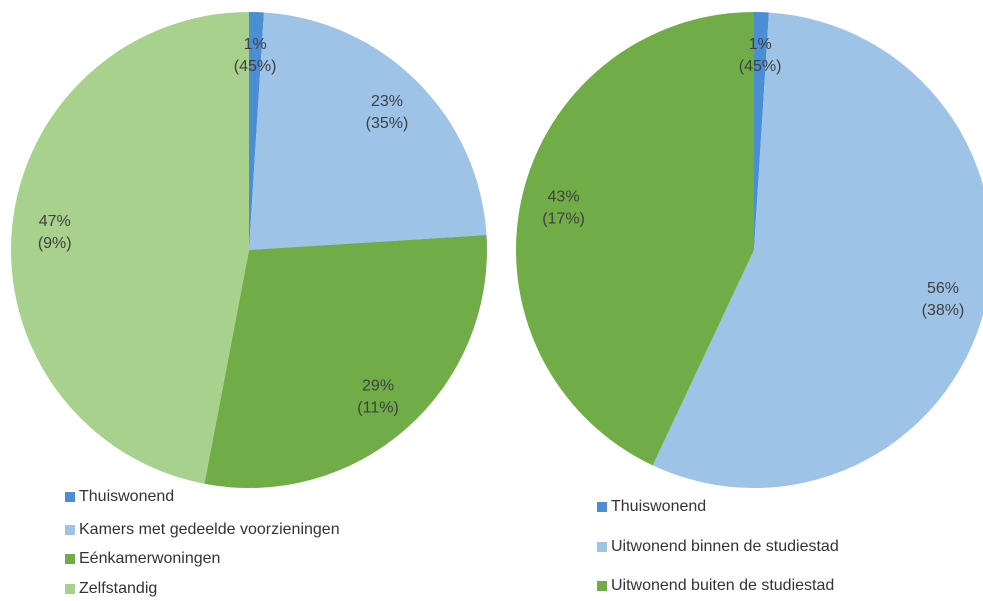  What do you see at coordinates (725, 546) in the screenshot?
I see `legend-label: Uitwonend binnen de studiestad` at bounding box center [725, 546].